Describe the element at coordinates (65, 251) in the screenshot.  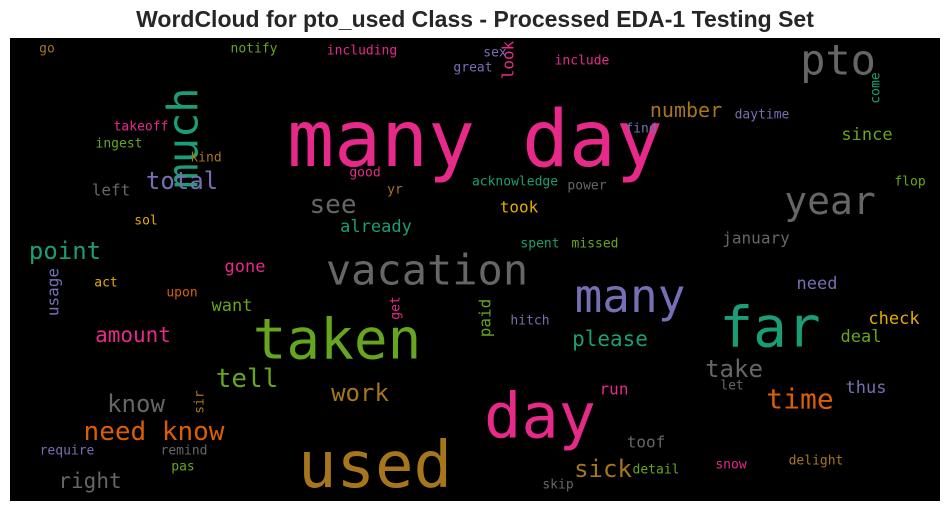
I see `word-point: point` at that location.